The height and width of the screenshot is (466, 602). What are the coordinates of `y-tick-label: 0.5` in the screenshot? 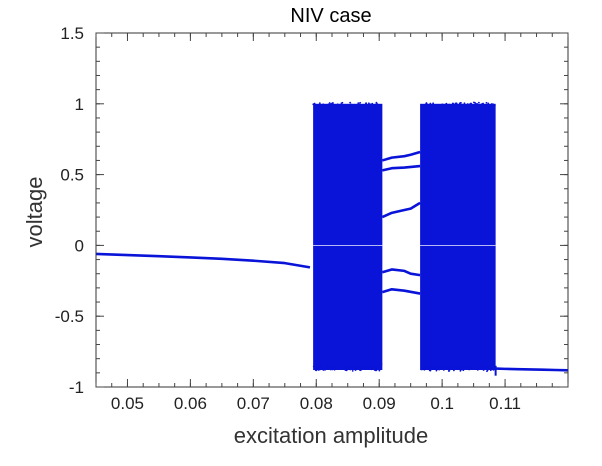 It's located at (72, 175).